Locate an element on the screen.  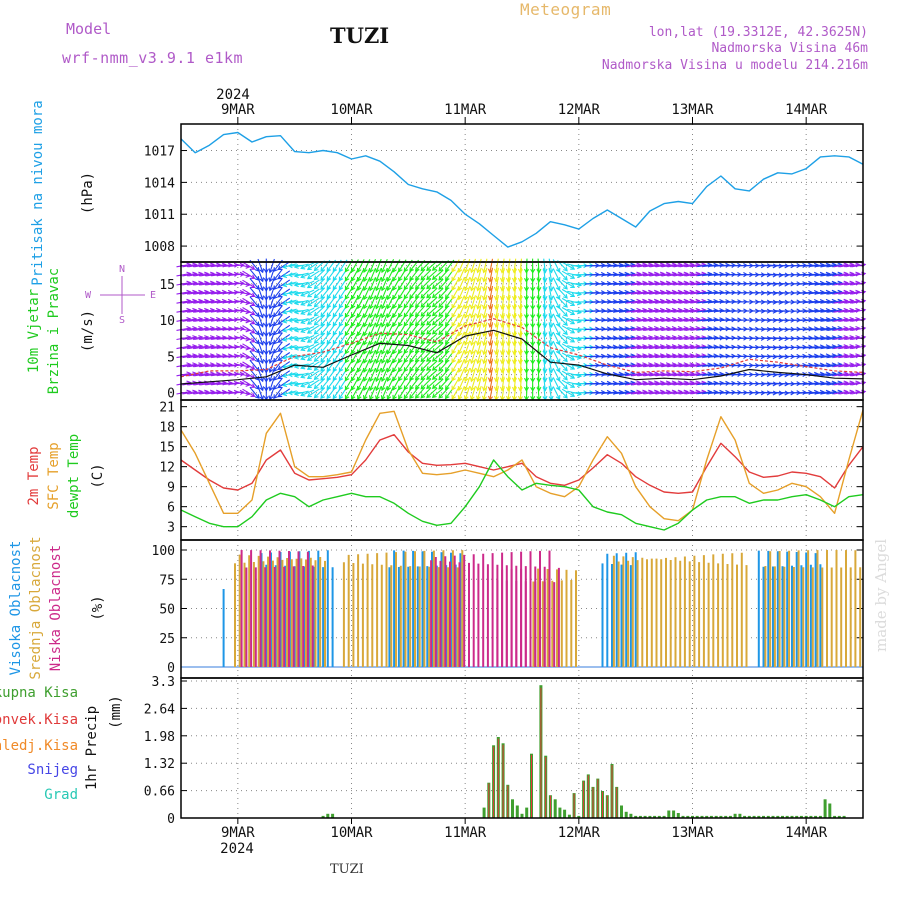
precip-legend-item: Ukupna Kisa is located at coordinates (39, 693).